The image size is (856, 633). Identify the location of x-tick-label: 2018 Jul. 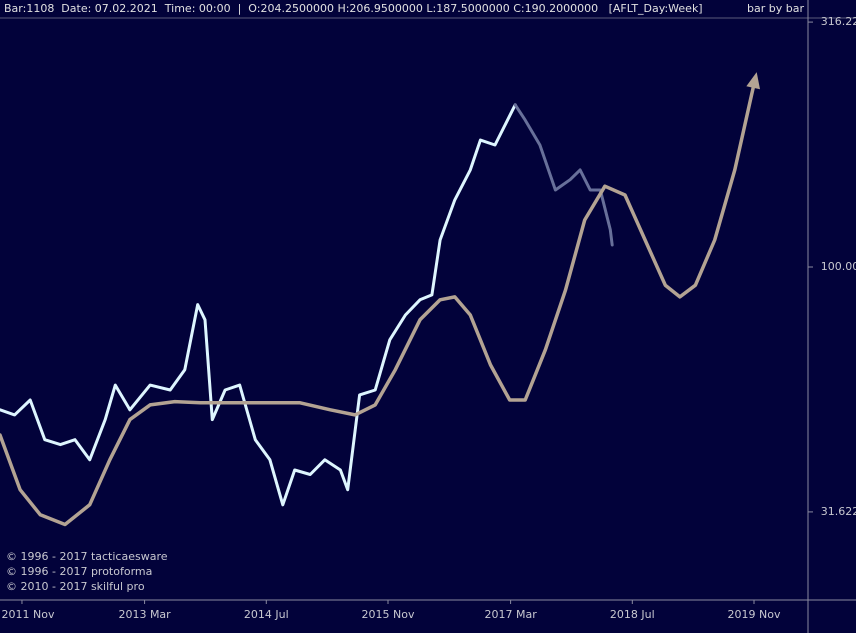
(632, 614).